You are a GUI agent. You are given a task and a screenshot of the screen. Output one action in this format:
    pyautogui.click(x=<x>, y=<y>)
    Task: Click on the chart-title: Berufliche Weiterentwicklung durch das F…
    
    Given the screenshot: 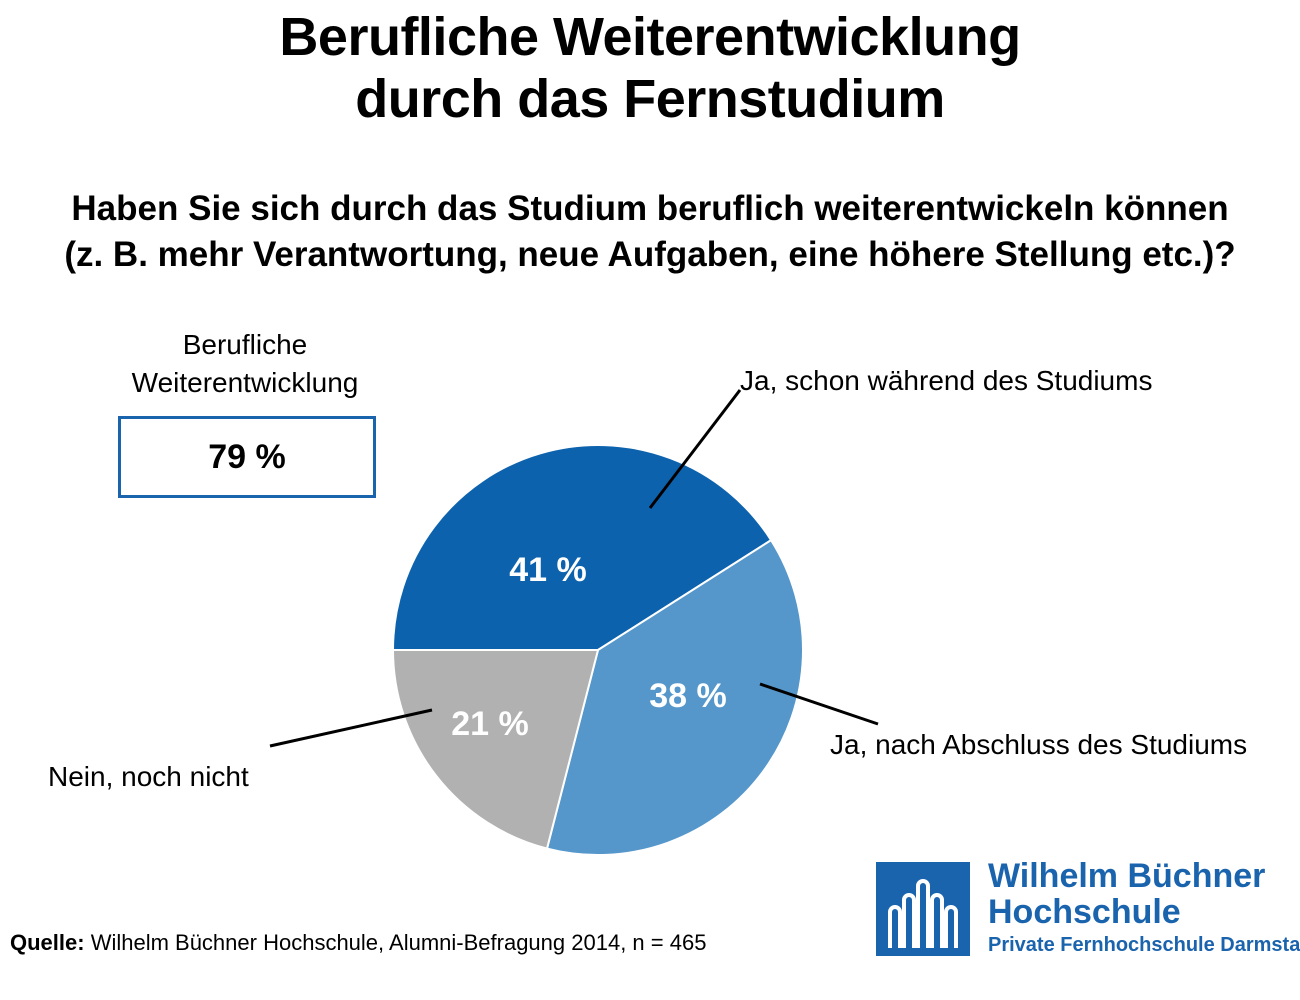 What is the action you would take?
    pyautogui.click(x=650, y=68)
    